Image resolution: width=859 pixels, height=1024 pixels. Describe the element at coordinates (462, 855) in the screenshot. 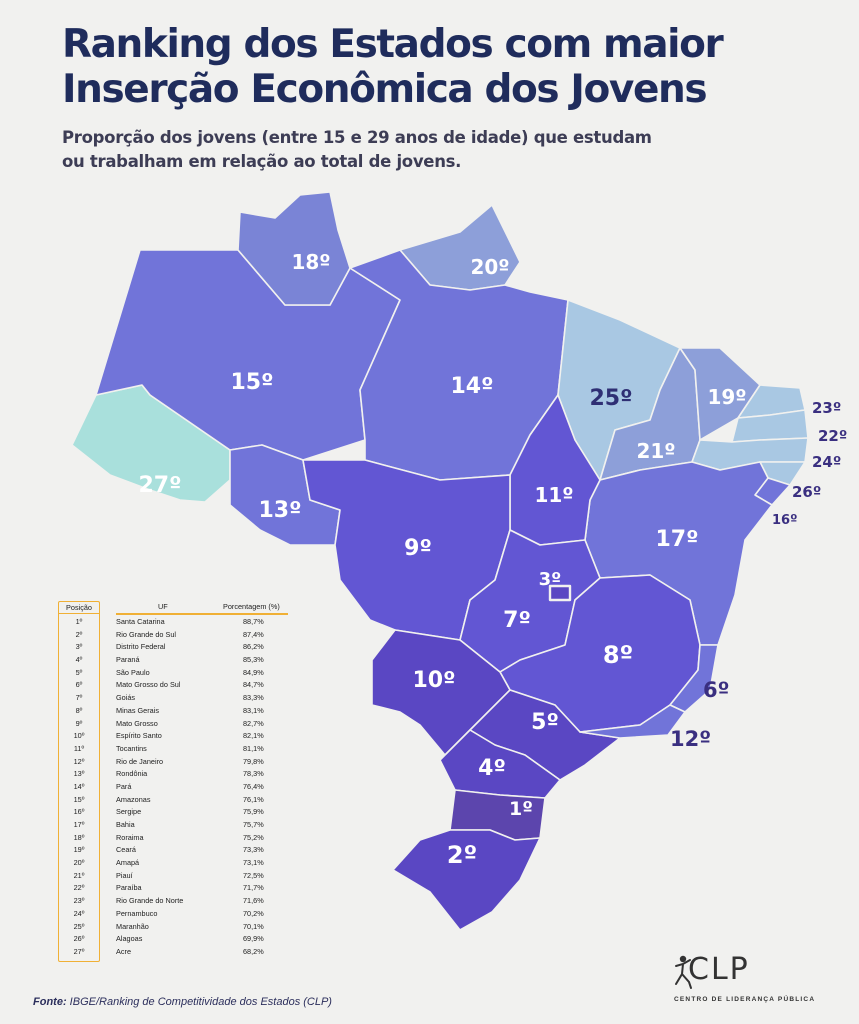

I see `rank-label-rio-grande-do-sul: 2º` at that location.